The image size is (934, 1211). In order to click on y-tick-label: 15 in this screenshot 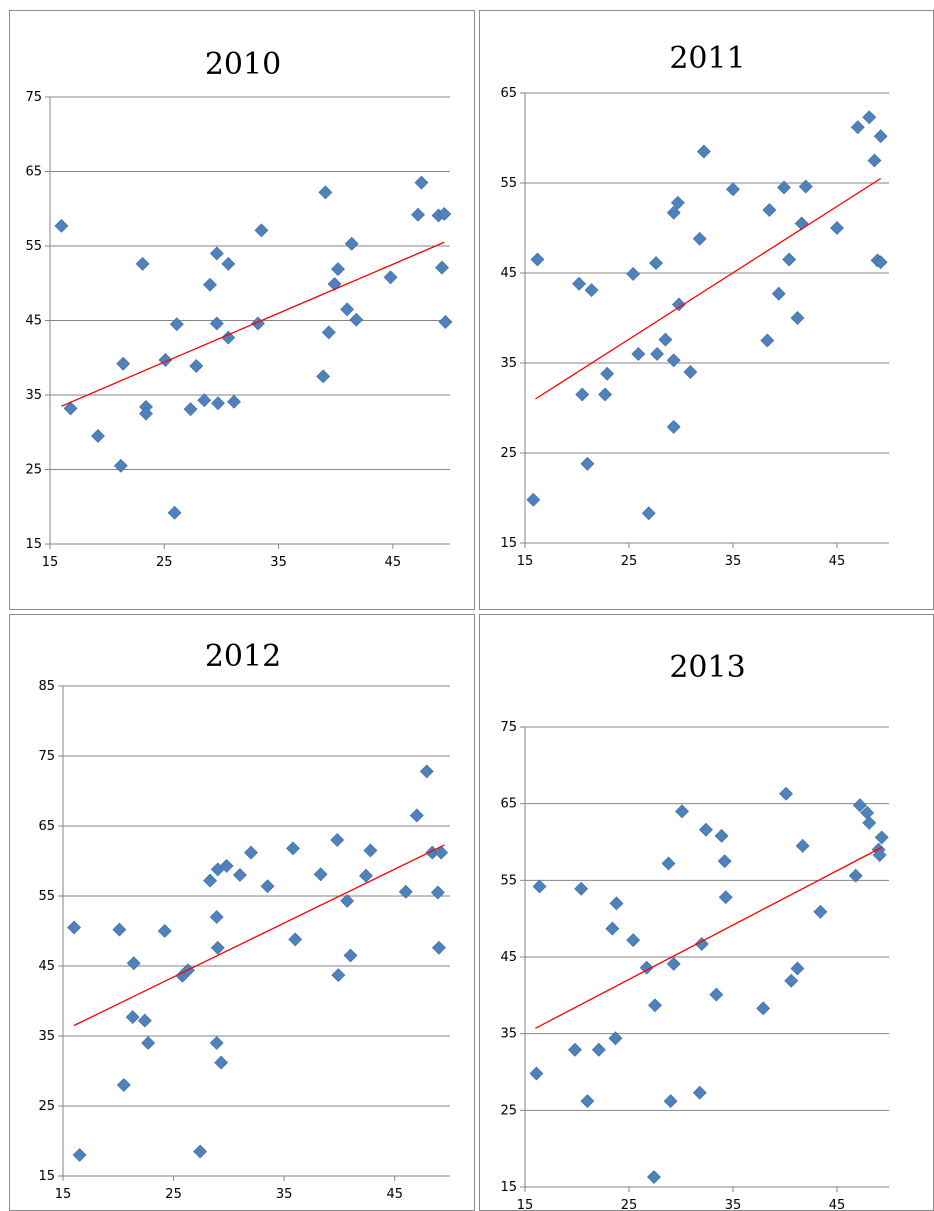, I will do `click(508, 543)`.